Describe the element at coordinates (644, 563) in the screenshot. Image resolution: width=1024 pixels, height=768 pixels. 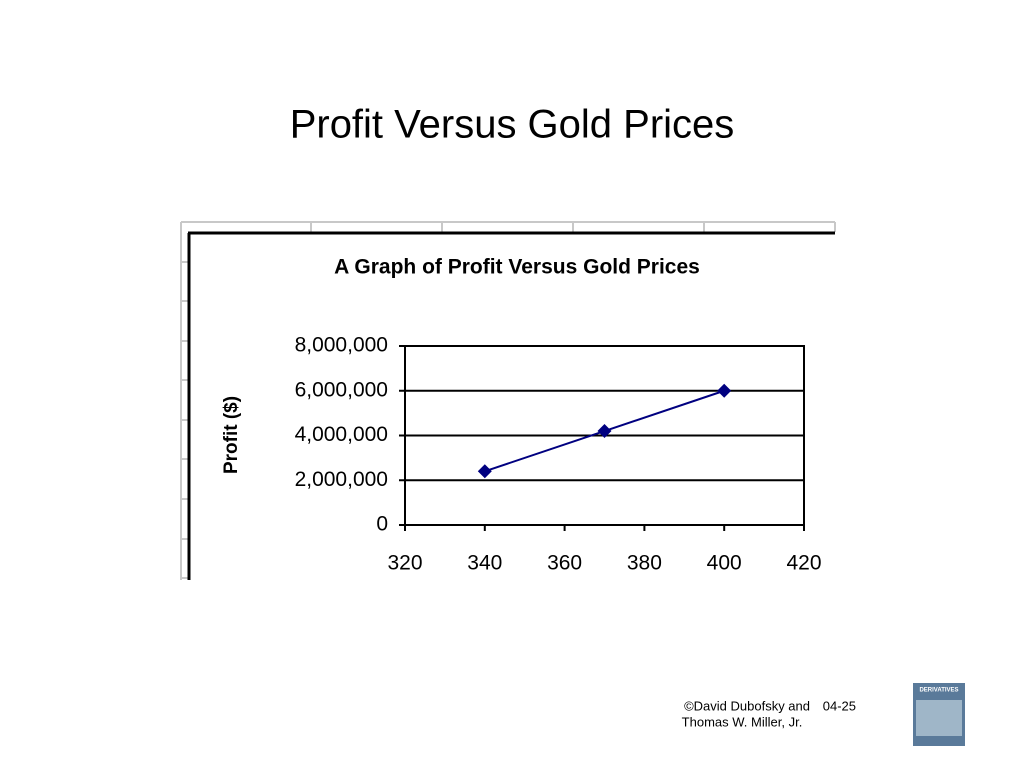
I see `x-tick-label: 380` at that location.